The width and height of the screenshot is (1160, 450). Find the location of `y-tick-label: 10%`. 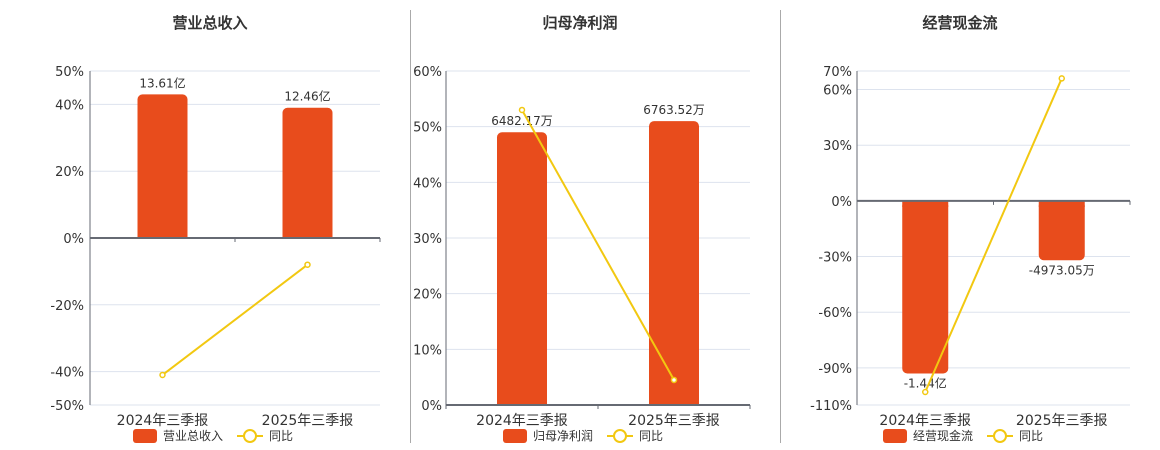

y-tick-label: 10% is located at coordinates (427, 350).